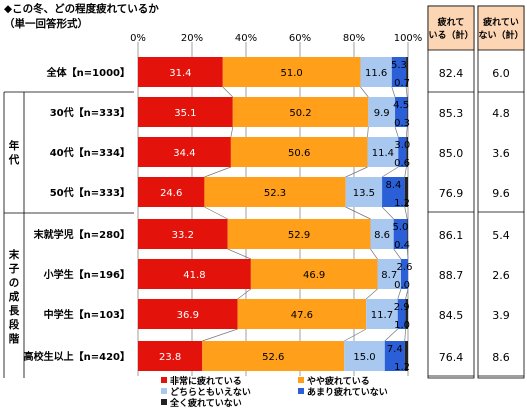  I want to click on value-label: 33.2, so click(183, 235).